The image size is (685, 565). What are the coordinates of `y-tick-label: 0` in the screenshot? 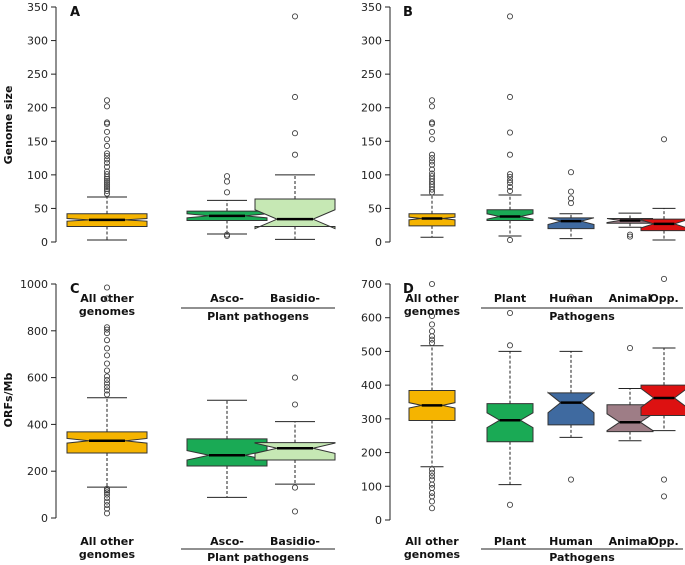 It's located at (44, 242).